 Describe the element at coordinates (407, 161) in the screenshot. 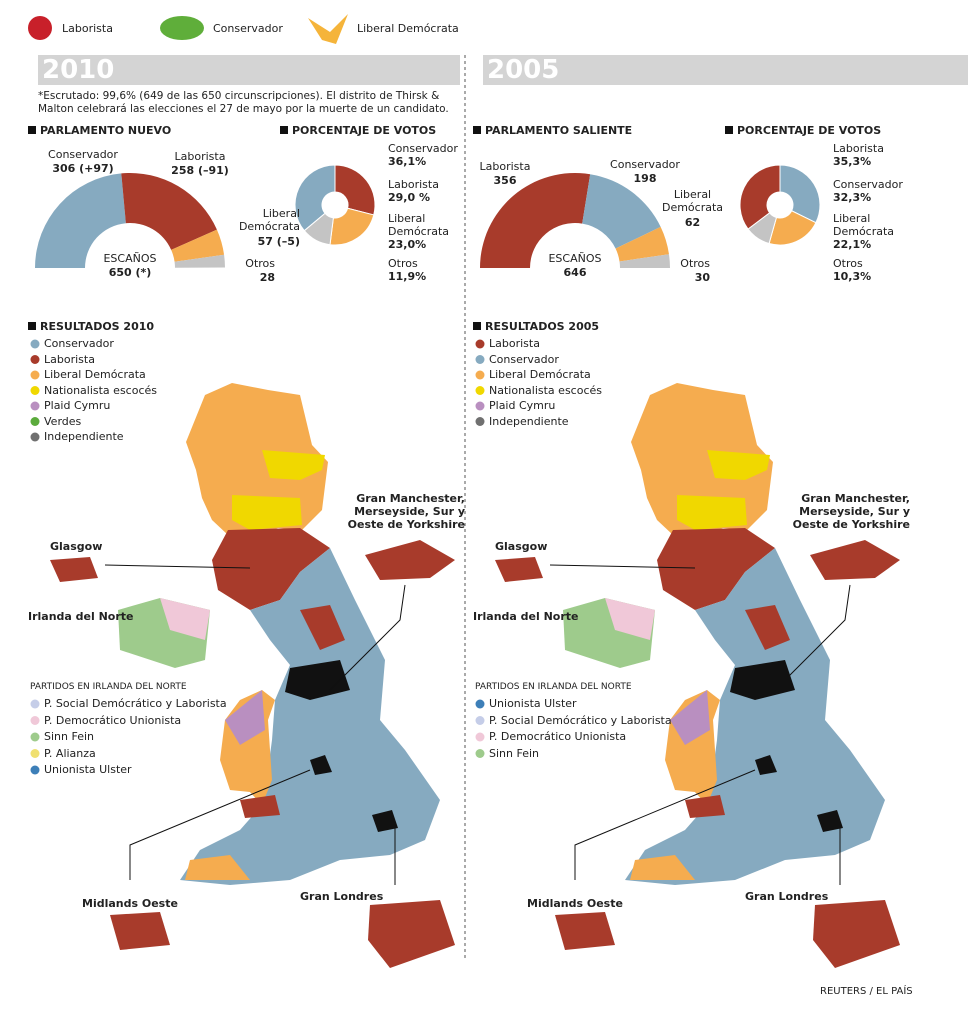

I see `vote-value: 36,1%` at that location.